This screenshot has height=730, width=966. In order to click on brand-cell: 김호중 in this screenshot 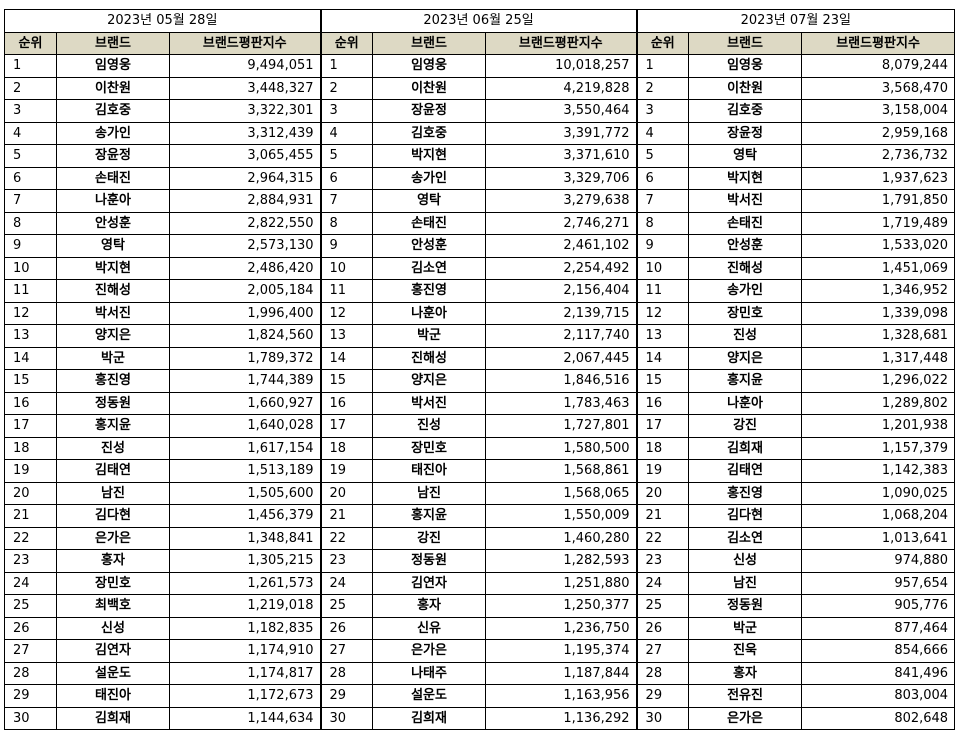, I will do `click(745, 111)`.